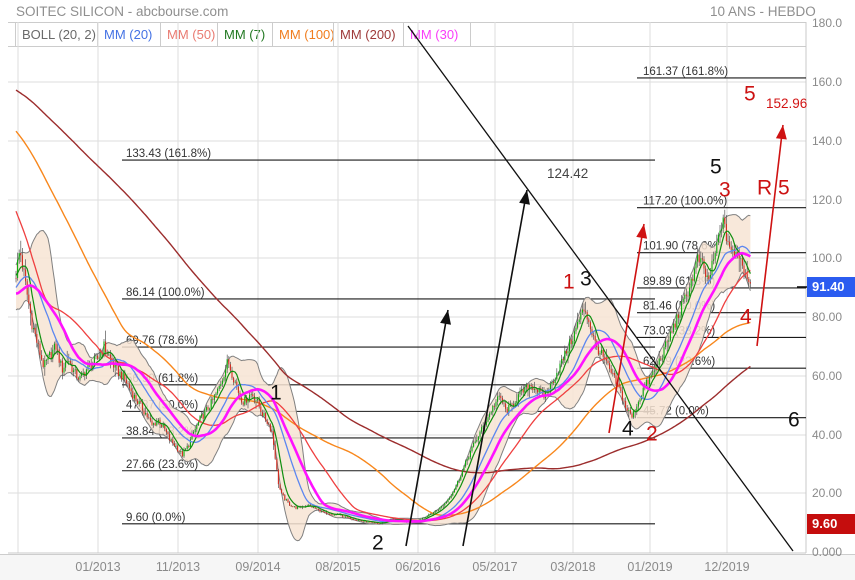 The width and height of the screenshot is (855, 580). Describe the element at coordinates (338, 567) in the screenshot. I see `x-tick-08-2015: 08/2015` at that location.